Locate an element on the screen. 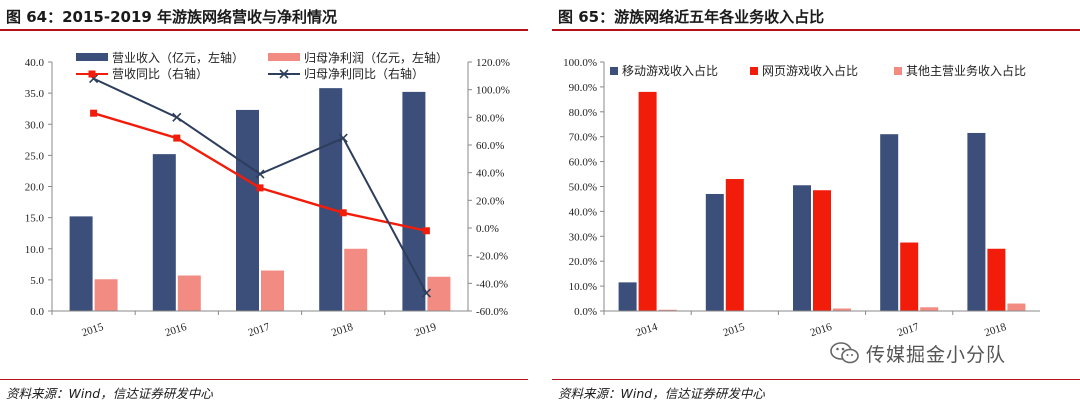 This screenshot has height=408, width=1080. y-tick-label: 50.0% is located at coordinates (583, 188).